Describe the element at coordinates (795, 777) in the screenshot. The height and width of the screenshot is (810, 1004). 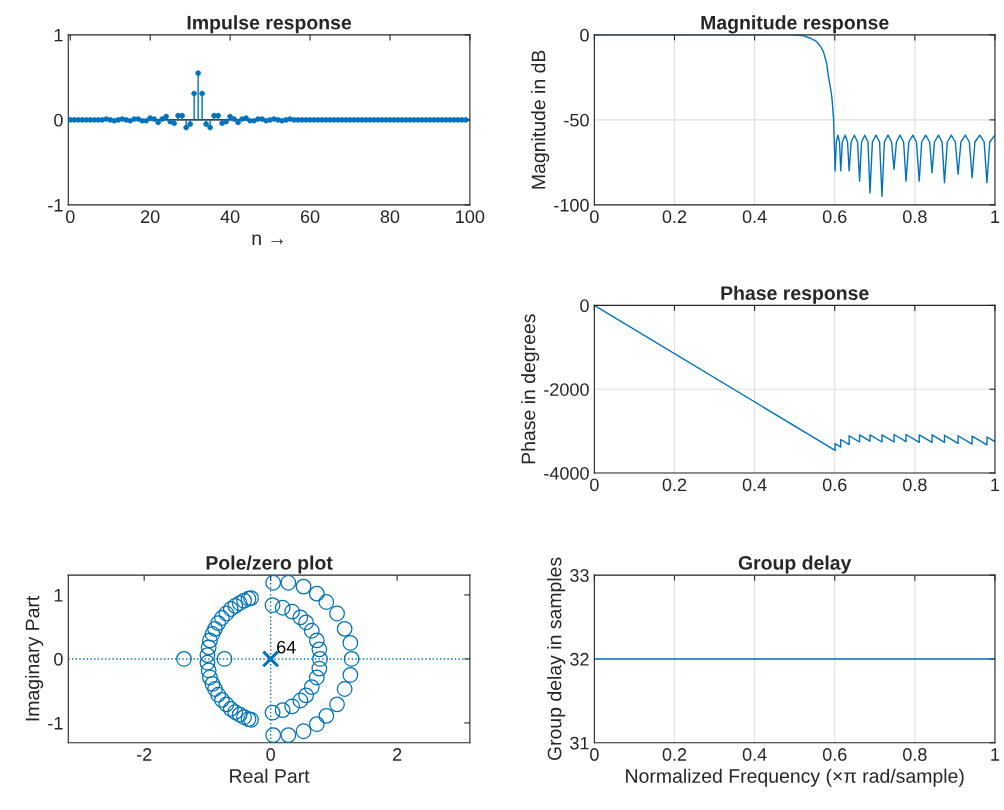
I see `x-axis-title: Normalized Frequency (×π rad/sample)` at that location.